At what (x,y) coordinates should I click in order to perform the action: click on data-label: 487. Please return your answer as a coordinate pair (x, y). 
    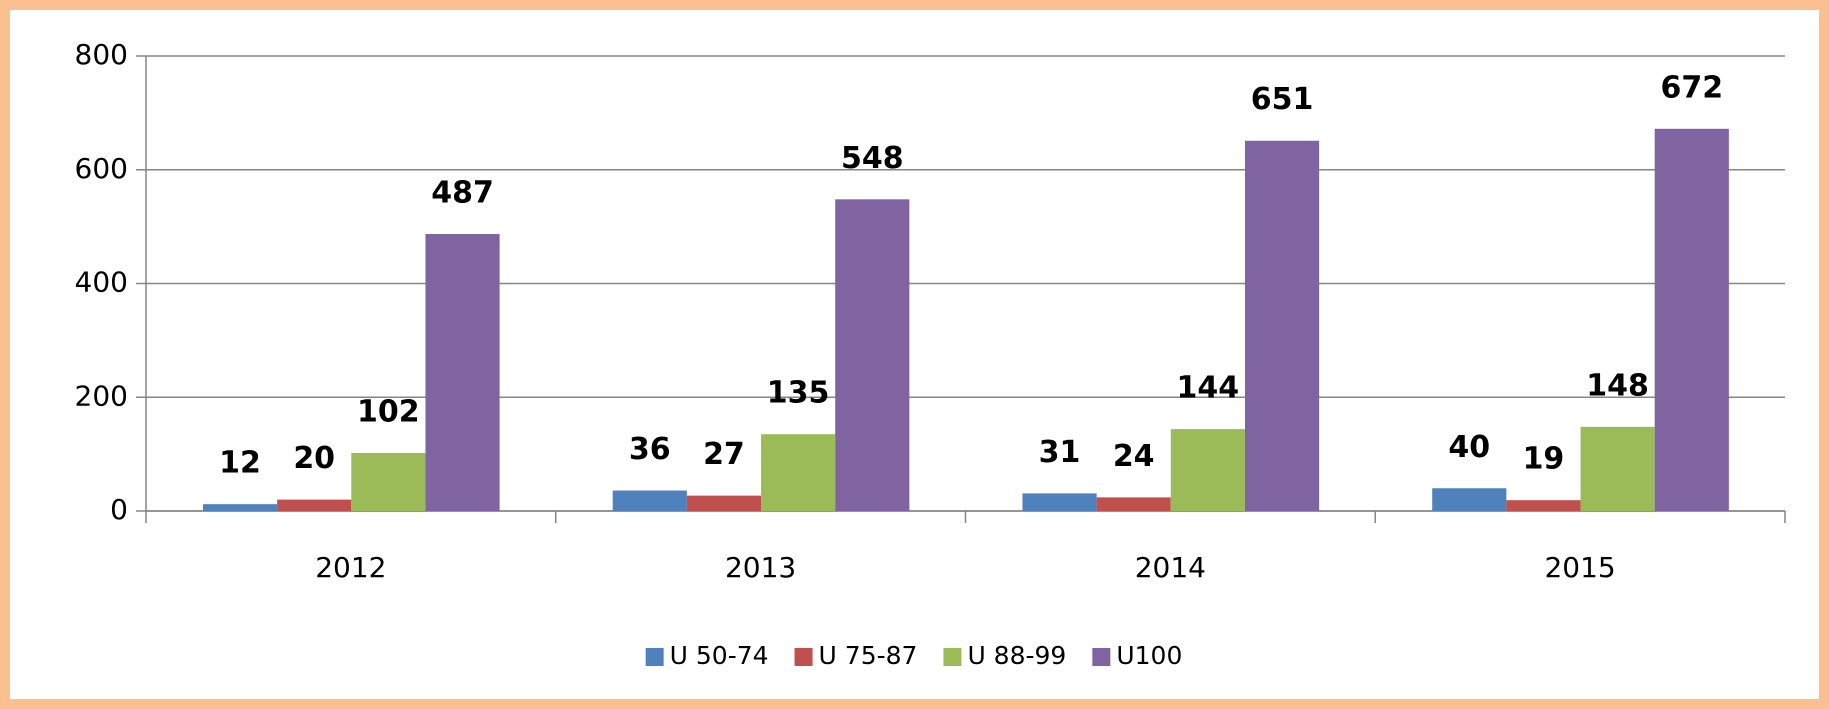
    Looking at the image, I should click on (462, 193).